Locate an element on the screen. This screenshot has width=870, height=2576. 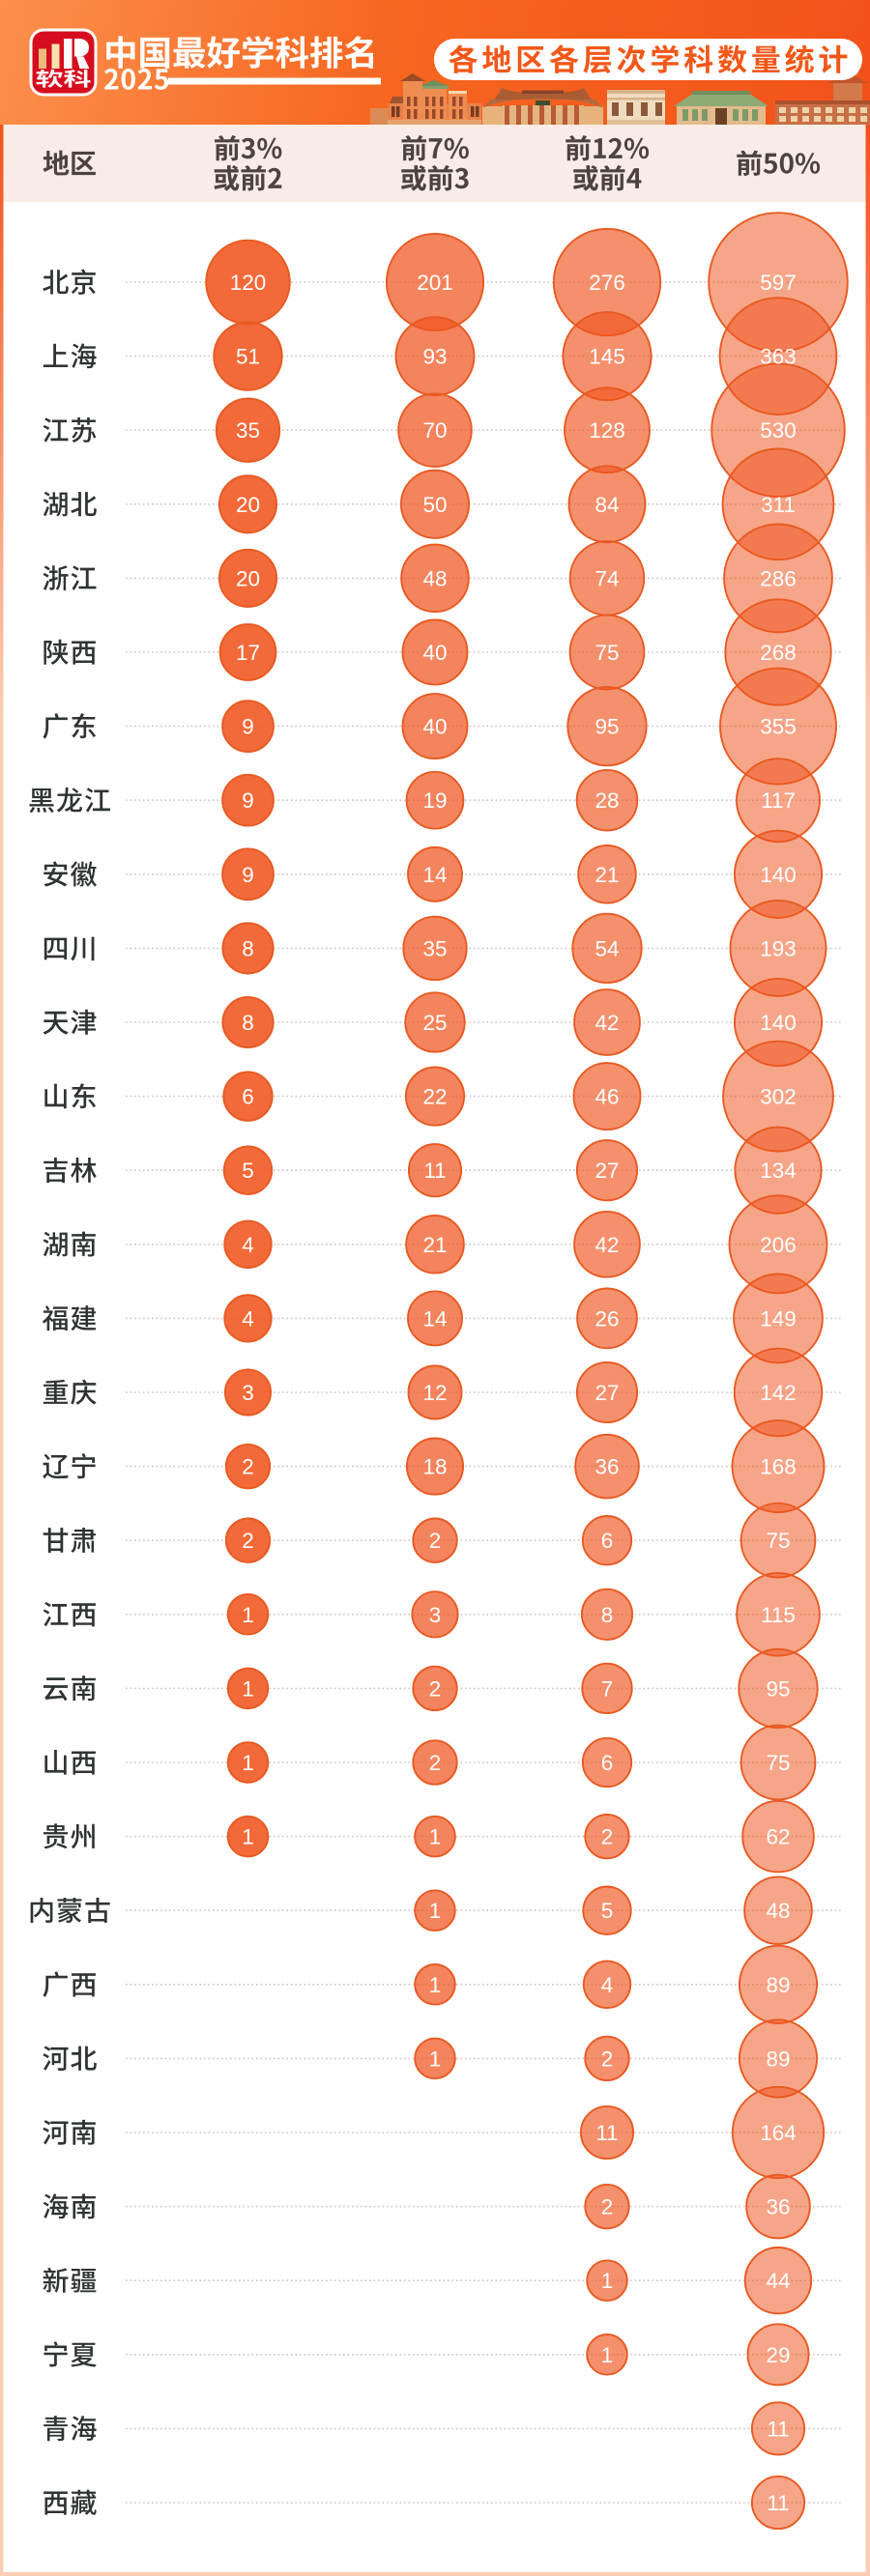
svg-text: 201 is located at coordinates (435, 283).